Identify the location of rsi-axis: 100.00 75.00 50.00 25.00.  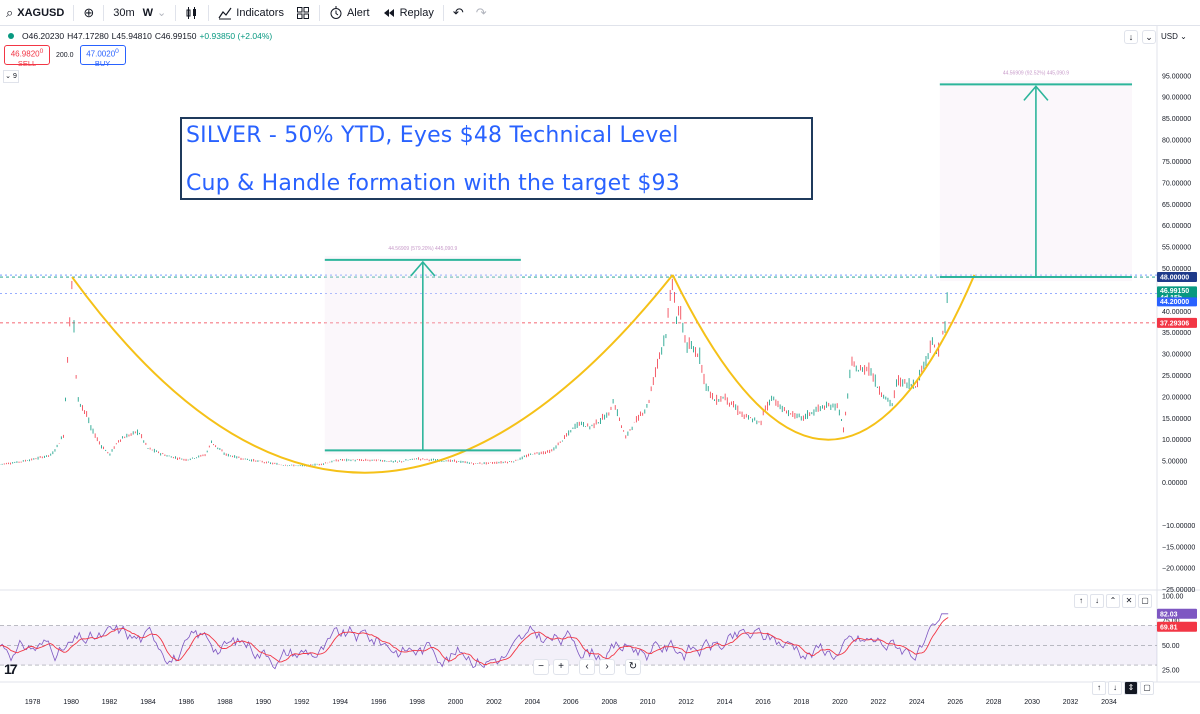
(1173, 634).